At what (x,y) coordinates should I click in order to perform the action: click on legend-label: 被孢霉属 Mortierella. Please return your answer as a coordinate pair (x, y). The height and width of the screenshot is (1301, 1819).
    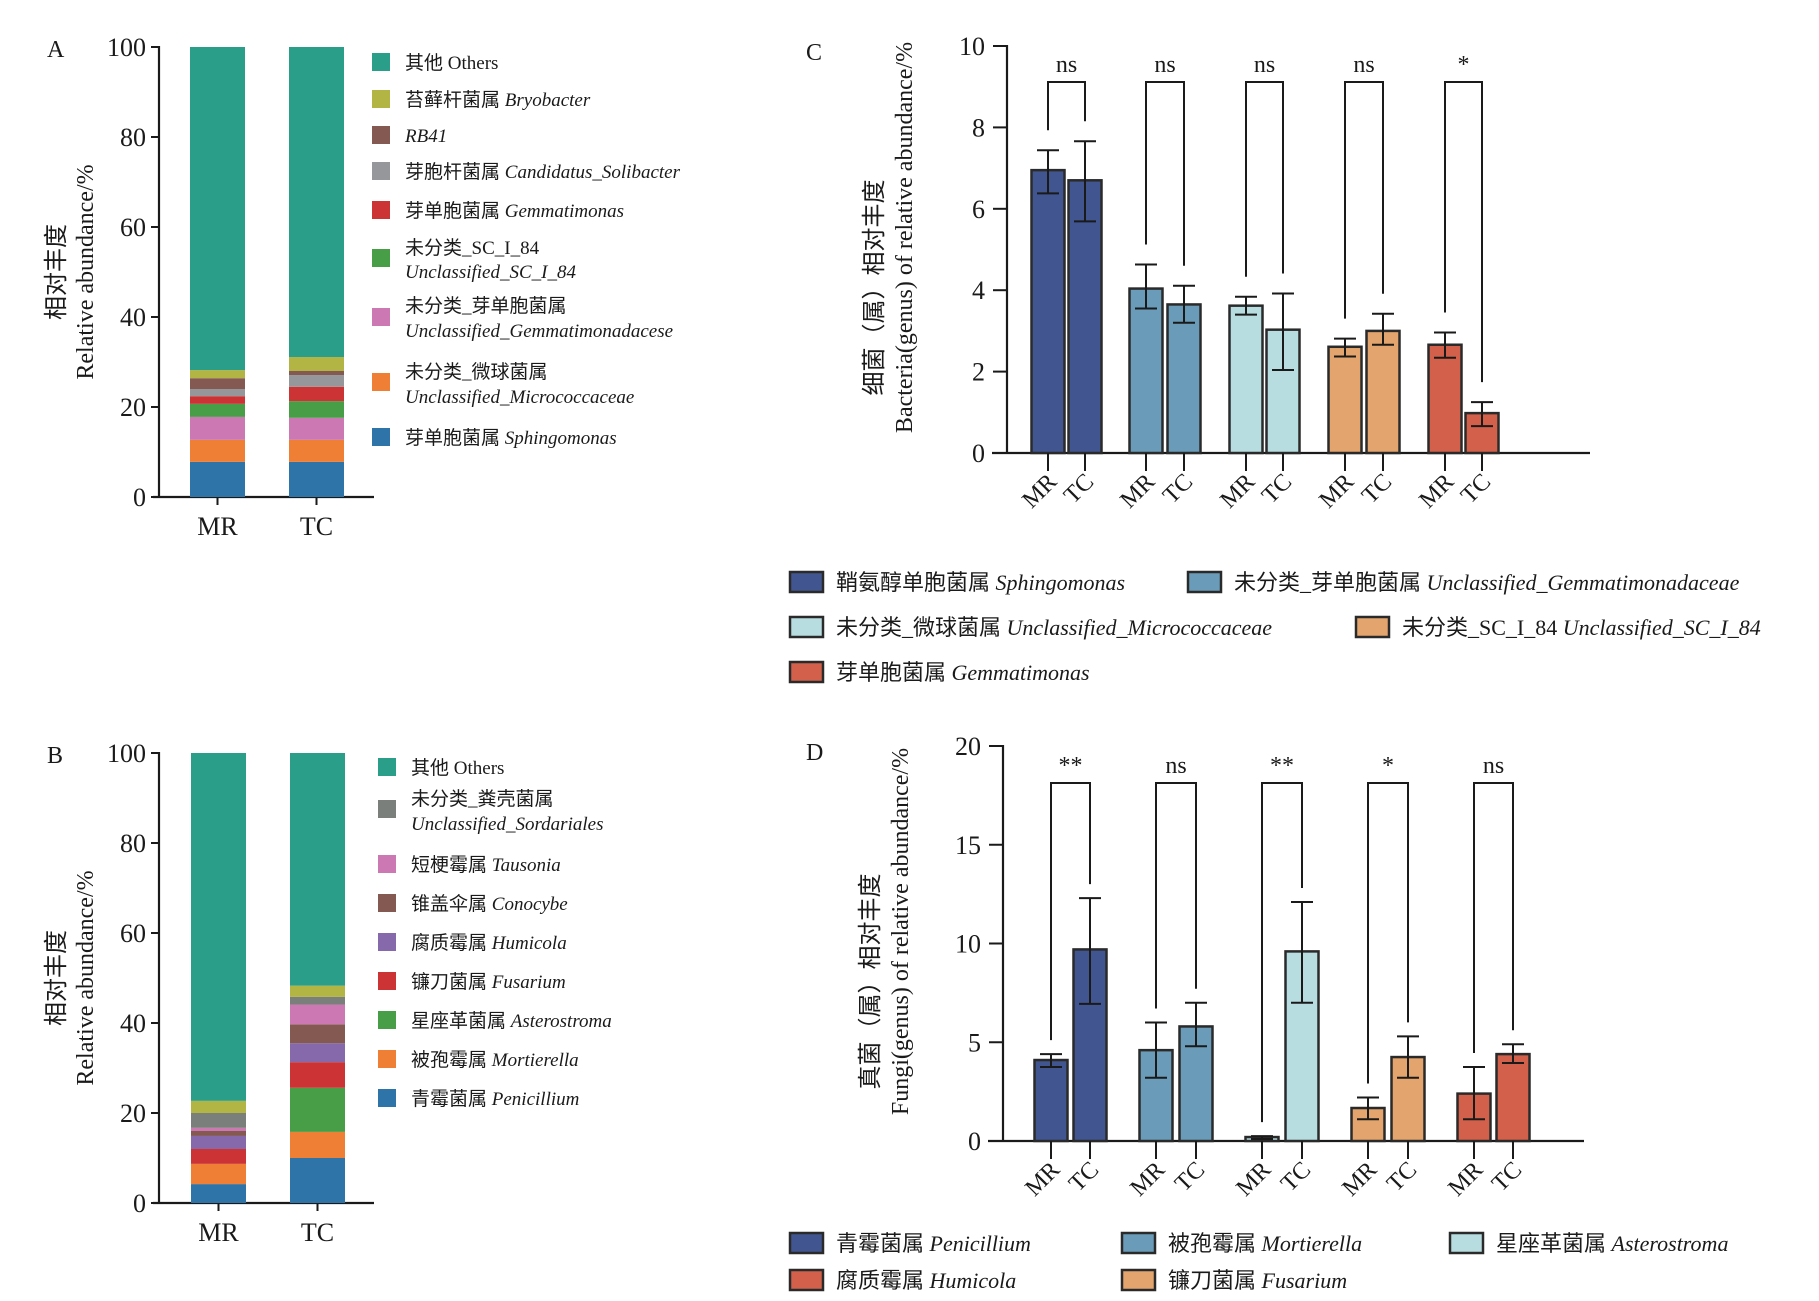
    Looking at the image, I should click on (1265, 1243).